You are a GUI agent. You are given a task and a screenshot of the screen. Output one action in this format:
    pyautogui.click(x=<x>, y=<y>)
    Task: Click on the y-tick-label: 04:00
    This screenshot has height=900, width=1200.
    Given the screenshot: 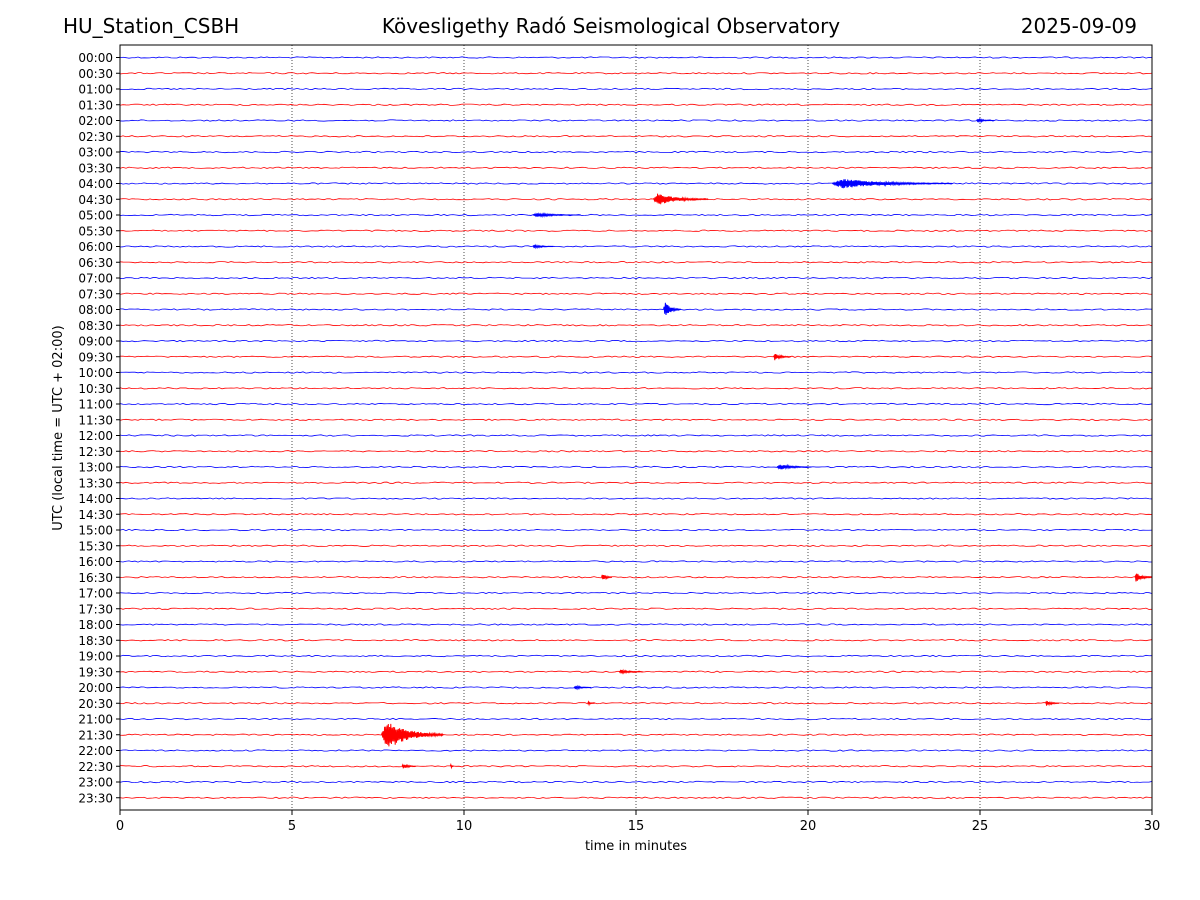 What is the action you would take?
    pyautogui.click(x=95, y=184)
    